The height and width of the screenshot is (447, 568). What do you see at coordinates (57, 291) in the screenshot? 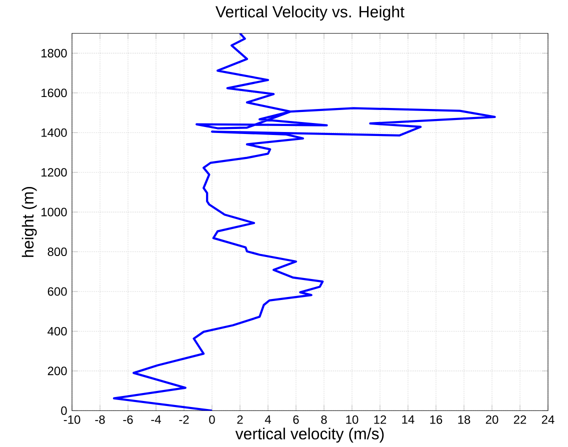
I see `y-tick-label: 600` at bounding box center [57, 291].